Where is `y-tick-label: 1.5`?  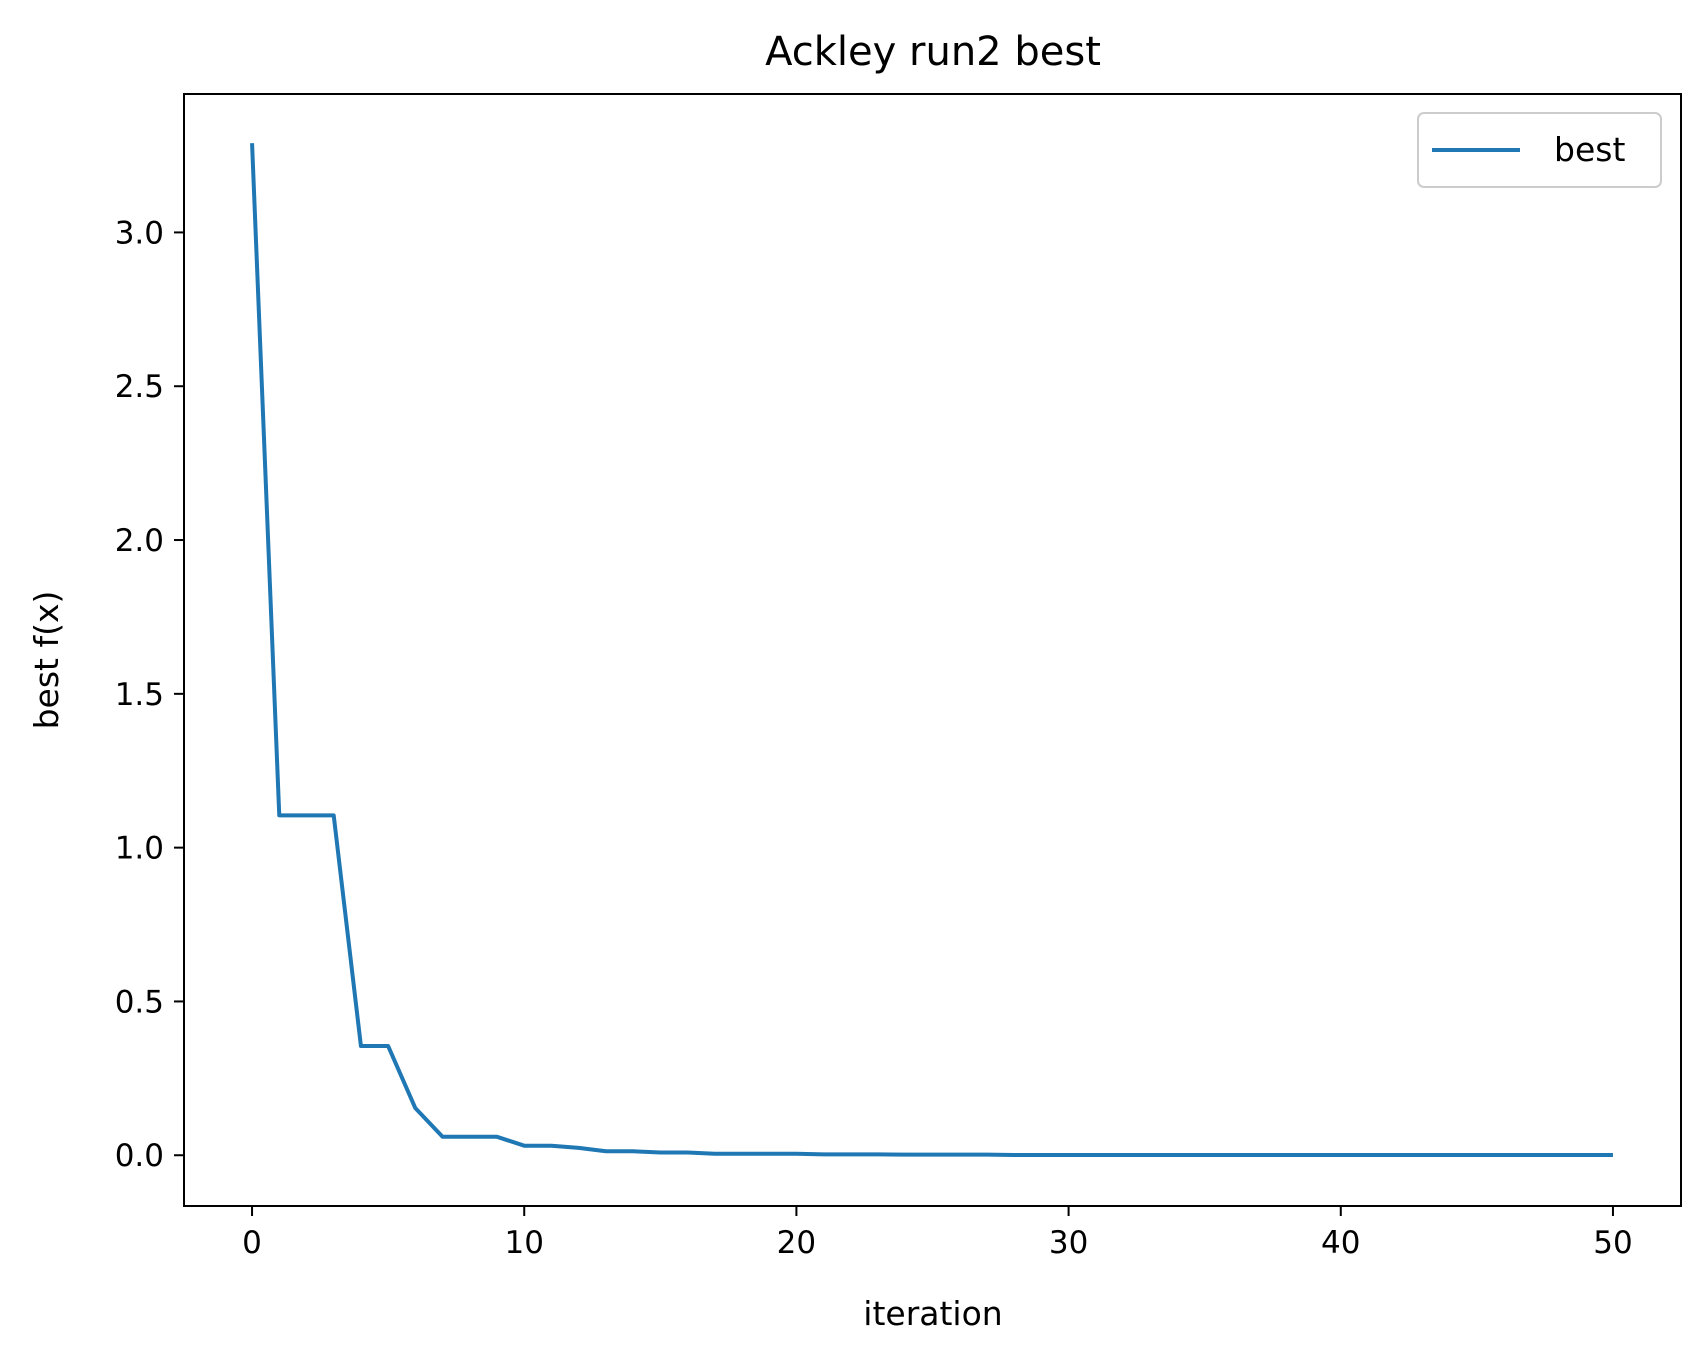
y-tick-label: 1.5 is located at coordinates (139, 695).